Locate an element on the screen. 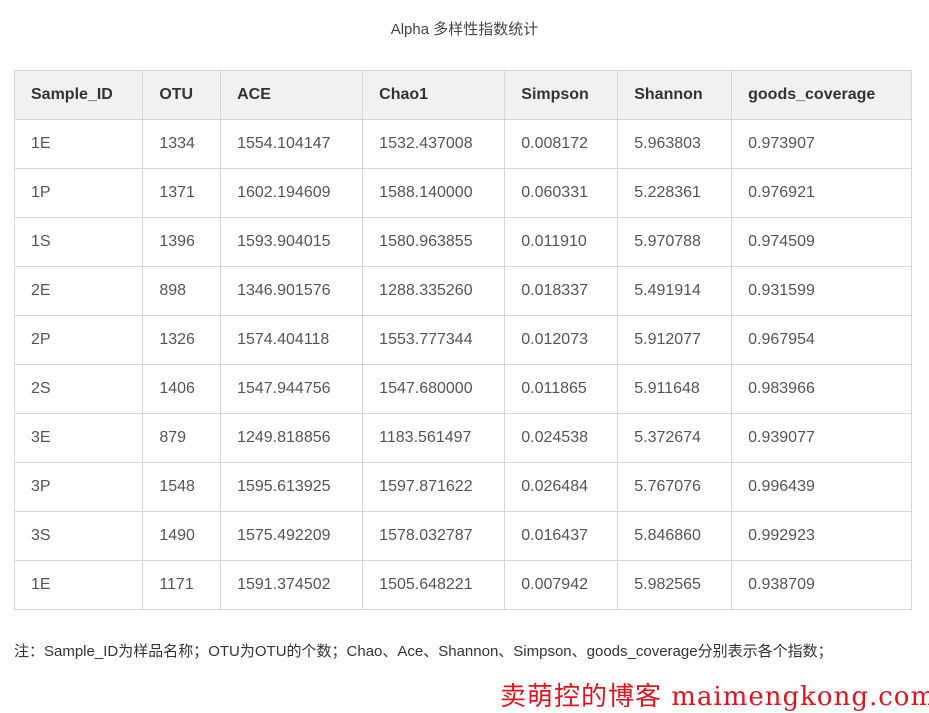  table-cell: 1396 is located at coordinates (182, 242).